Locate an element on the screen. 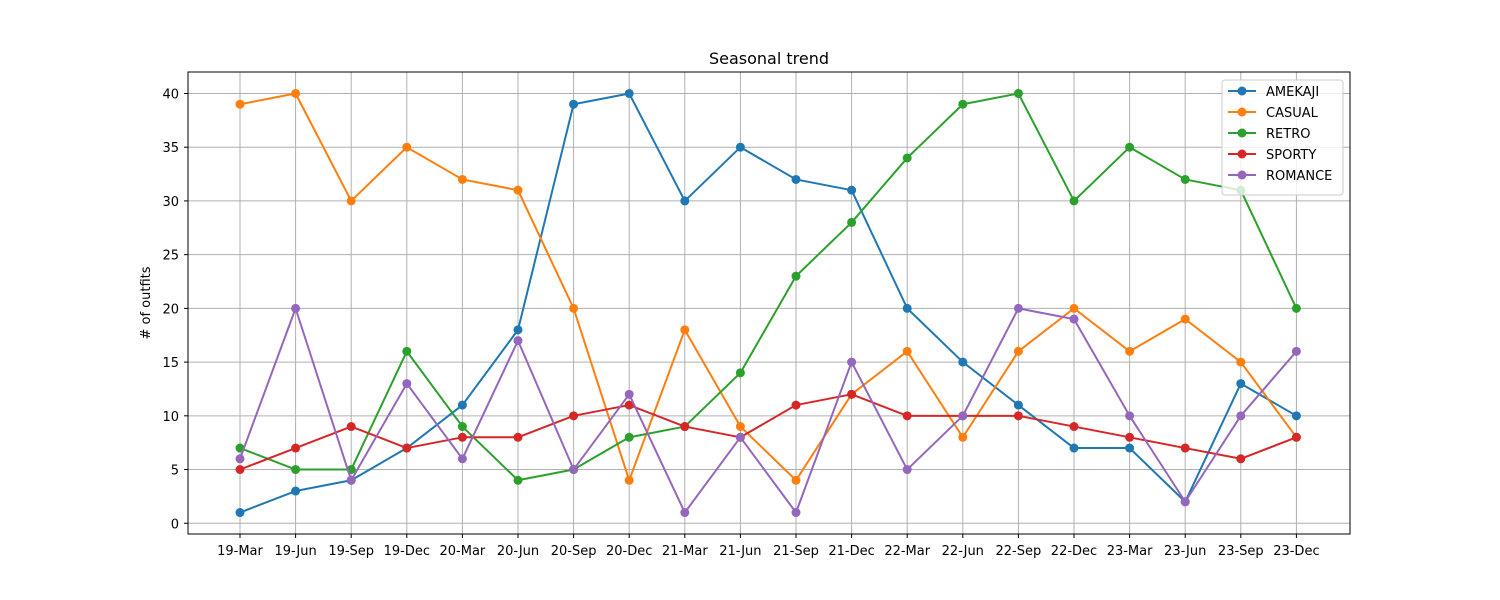 The image size is (1500, 600). chart-title: Seasonal trend is located at coordinates (769, 58).